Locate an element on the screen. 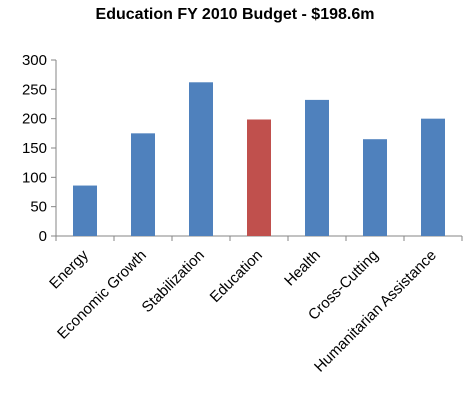  y-tick-label: 150 is located at coordinates (34, 148).